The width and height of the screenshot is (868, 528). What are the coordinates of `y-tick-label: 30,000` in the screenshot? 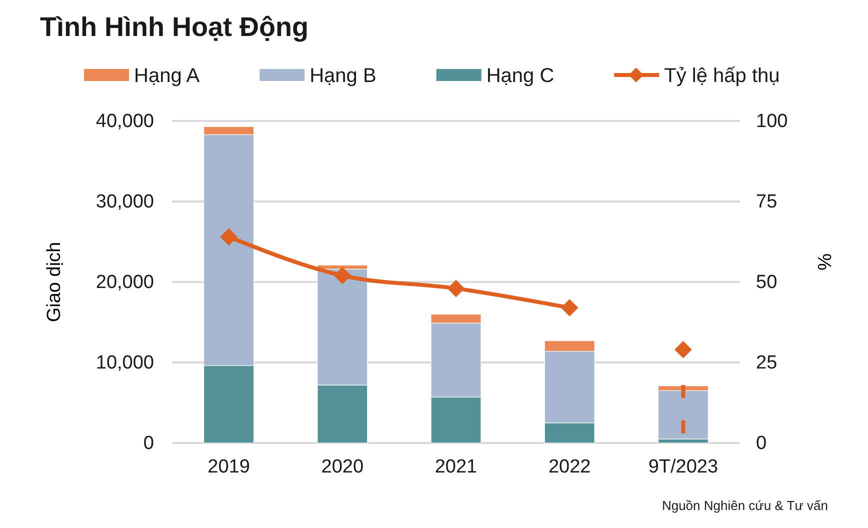 It's located at (125, 202).